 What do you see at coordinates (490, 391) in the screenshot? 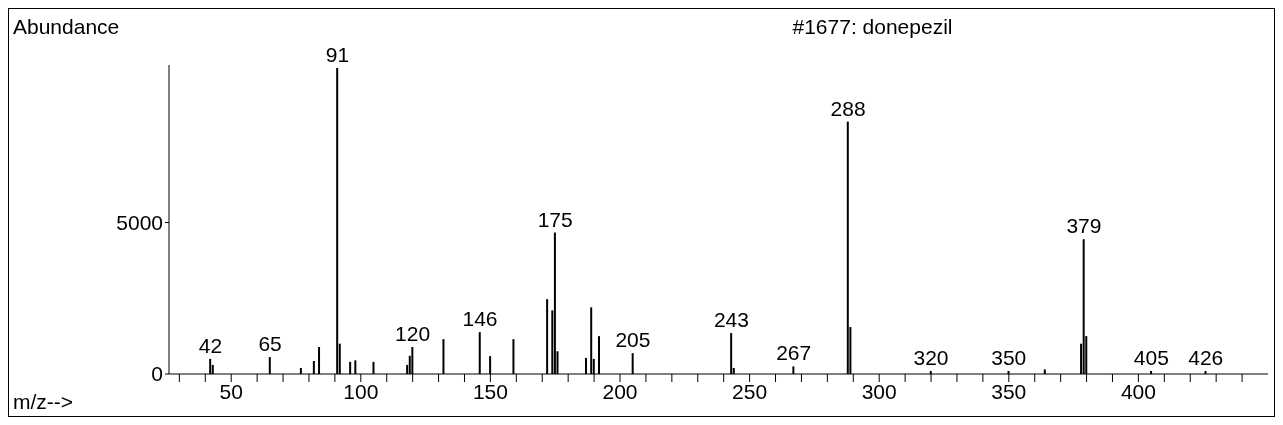
I see `x-tick-label: 150` at bounding box center [490, 391].